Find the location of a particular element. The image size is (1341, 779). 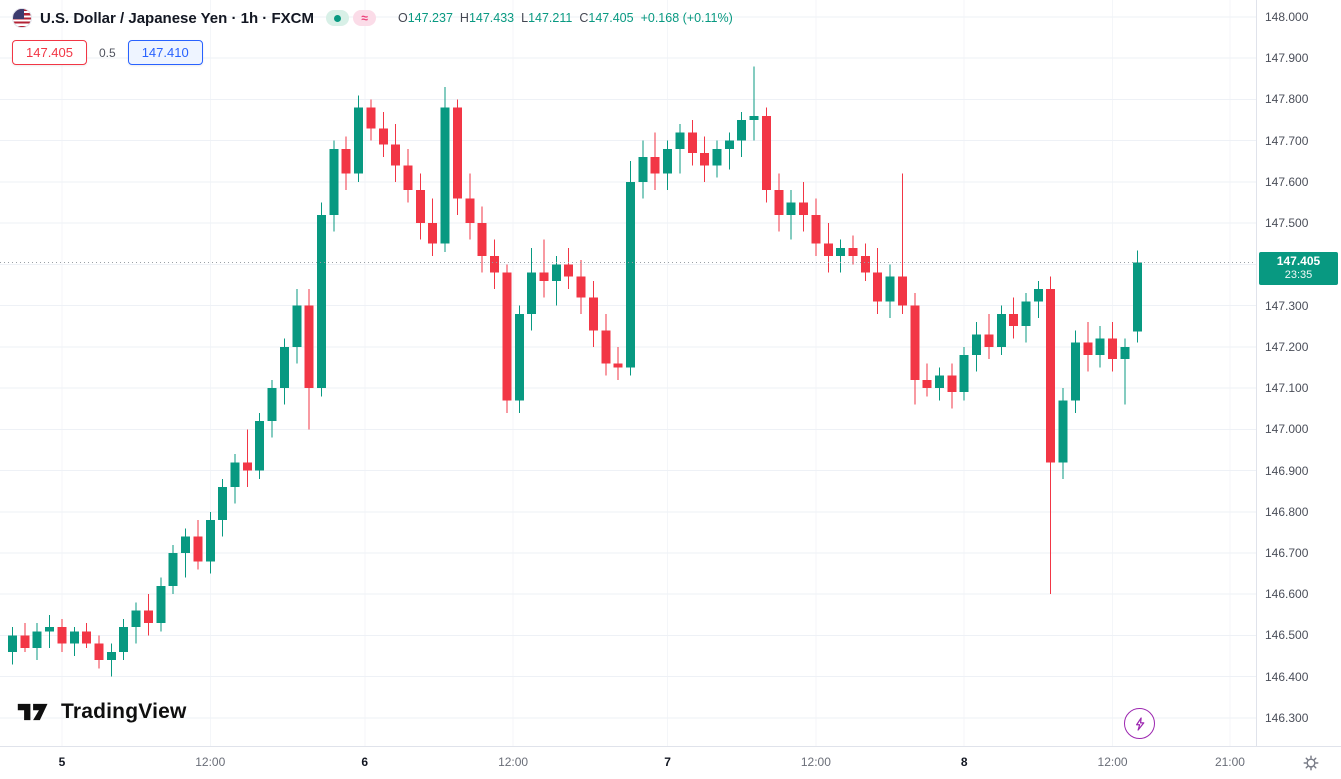

symbol-title: U.S. Dollar / Japanese Yen · 1h · FXCM is located at coordinates (177, 18).